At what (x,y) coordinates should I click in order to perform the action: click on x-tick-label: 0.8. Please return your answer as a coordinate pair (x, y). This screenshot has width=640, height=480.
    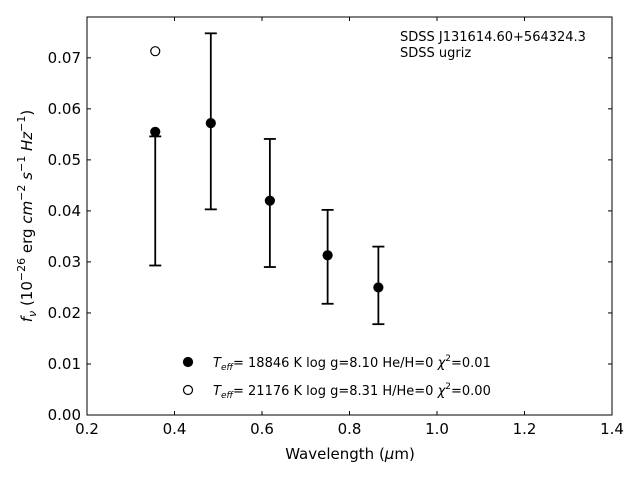
    Looking at the image, I should click on (350, 429).